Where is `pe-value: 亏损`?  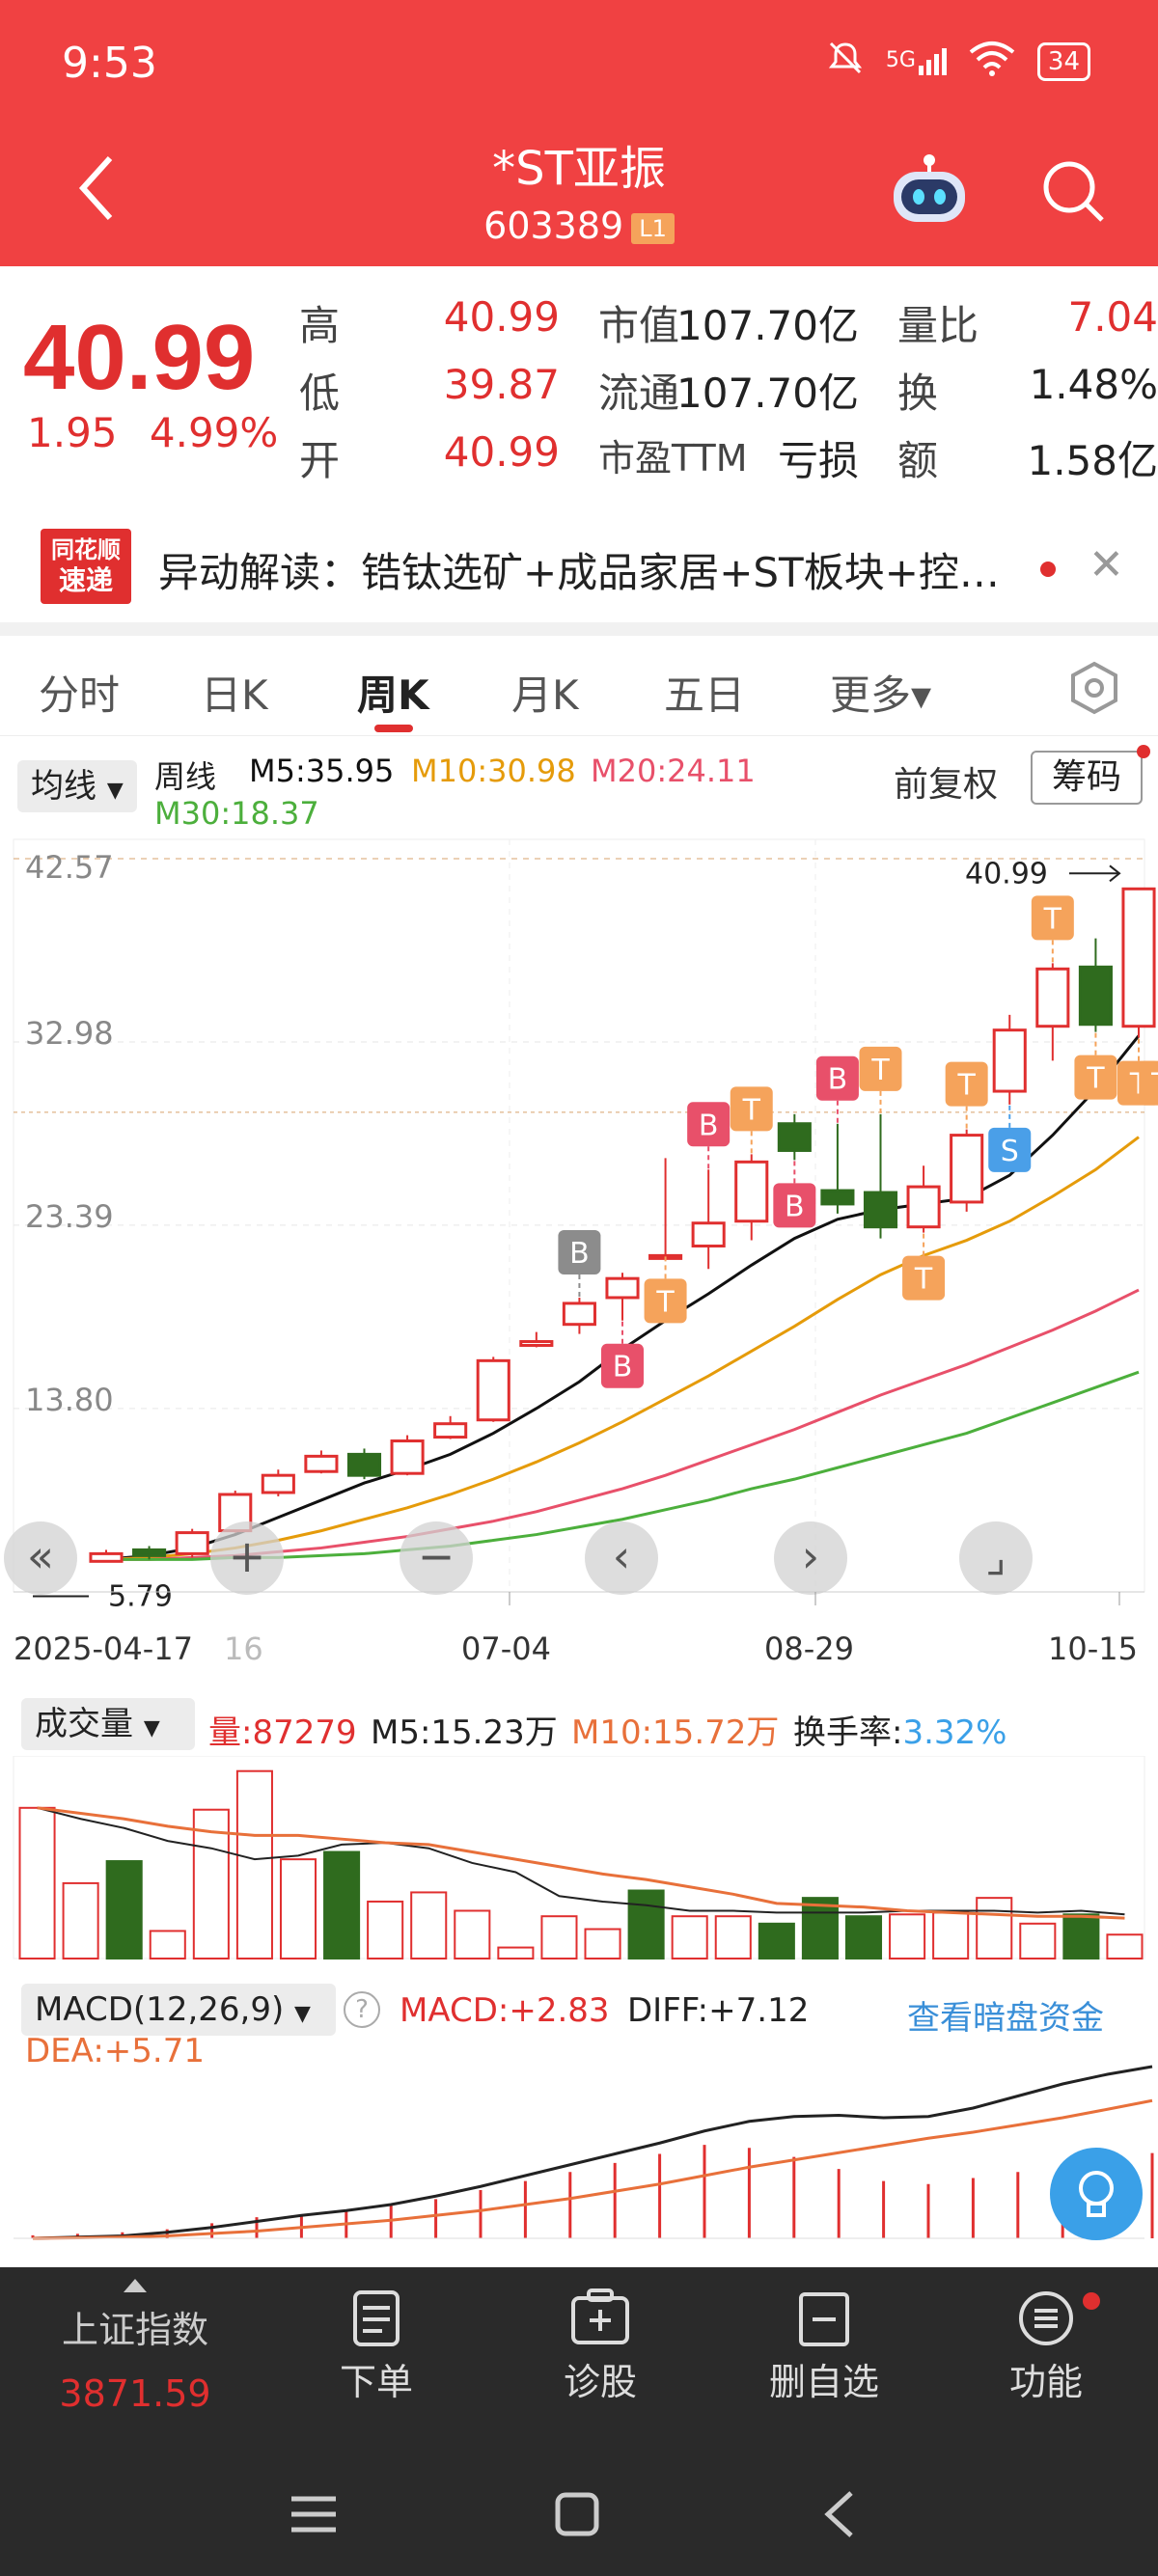 pe-value: 亏损 is located at coordinates (818, 460).